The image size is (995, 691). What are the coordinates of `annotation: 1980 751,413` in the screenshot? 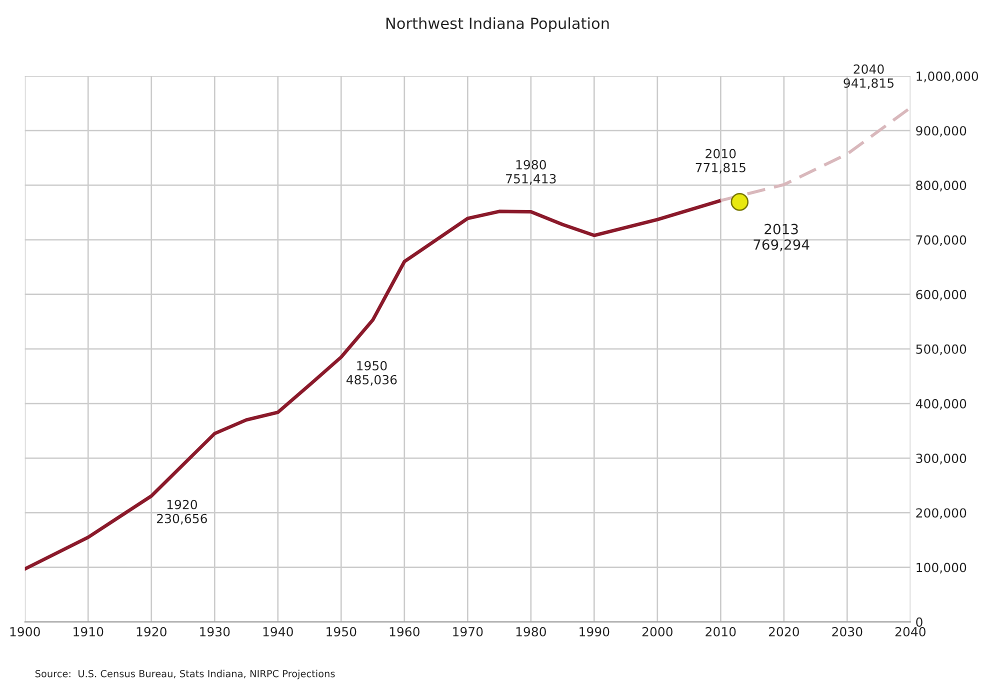 It's located at (531, 172).